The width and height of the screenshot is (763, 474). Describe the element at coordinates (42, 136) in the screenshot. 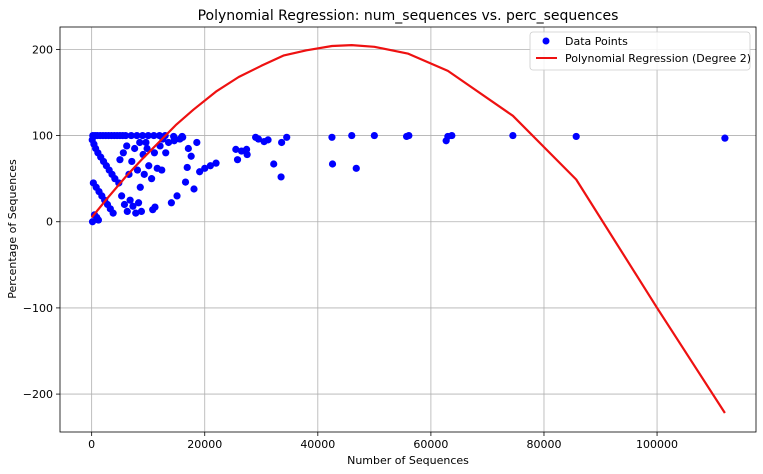

I see `y-tick-label: 100` at that location.